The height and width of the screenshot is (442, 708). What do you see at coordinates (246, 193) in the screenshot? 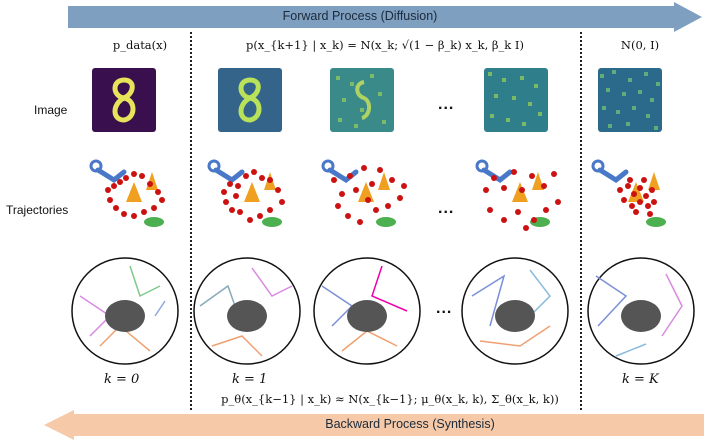
I see `trajectory-step1` at bounding box center [246, 193].